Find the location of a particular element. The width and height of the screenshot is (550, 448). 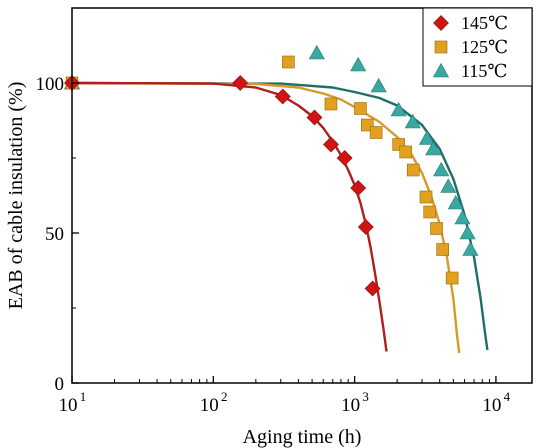

x-tick-label-3: 10 is located at coordinates (491, 405).